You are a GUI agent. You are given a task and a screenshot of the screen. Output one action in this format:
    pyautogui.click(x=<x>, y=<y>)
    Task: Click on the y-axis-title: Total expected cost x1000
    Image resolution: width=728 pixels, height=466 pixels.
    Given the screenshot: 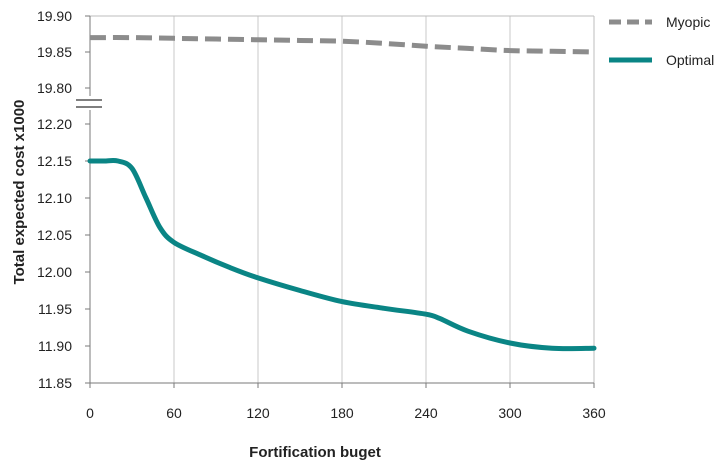 What is the action you would take?
    pyautogui.click(x=19, y=192)
    